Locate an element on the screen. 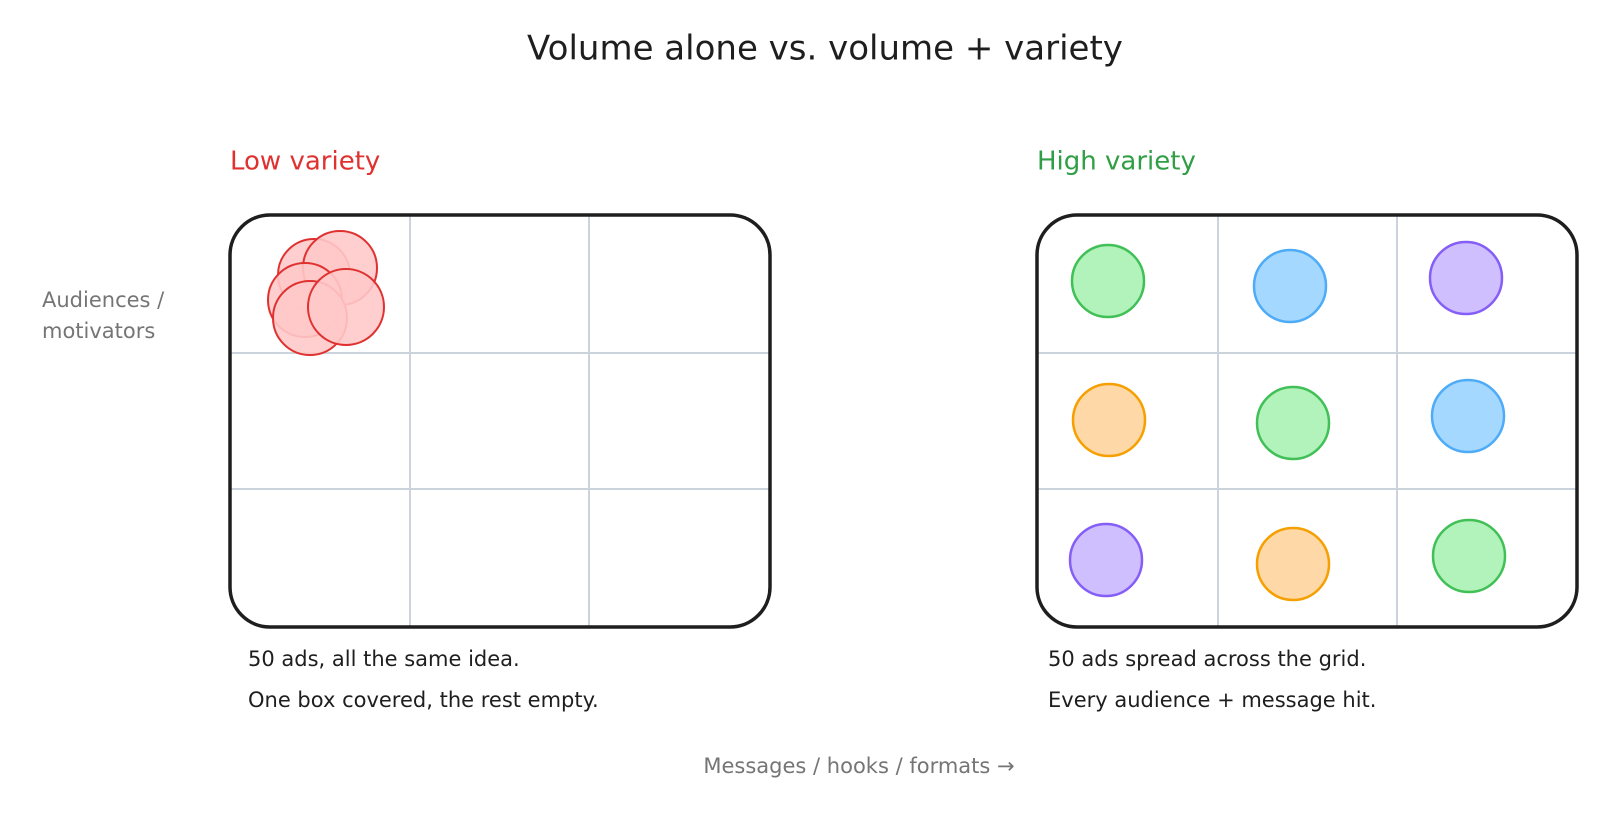  y-axis-label: Audiences / is located at coordinates (103, 300).